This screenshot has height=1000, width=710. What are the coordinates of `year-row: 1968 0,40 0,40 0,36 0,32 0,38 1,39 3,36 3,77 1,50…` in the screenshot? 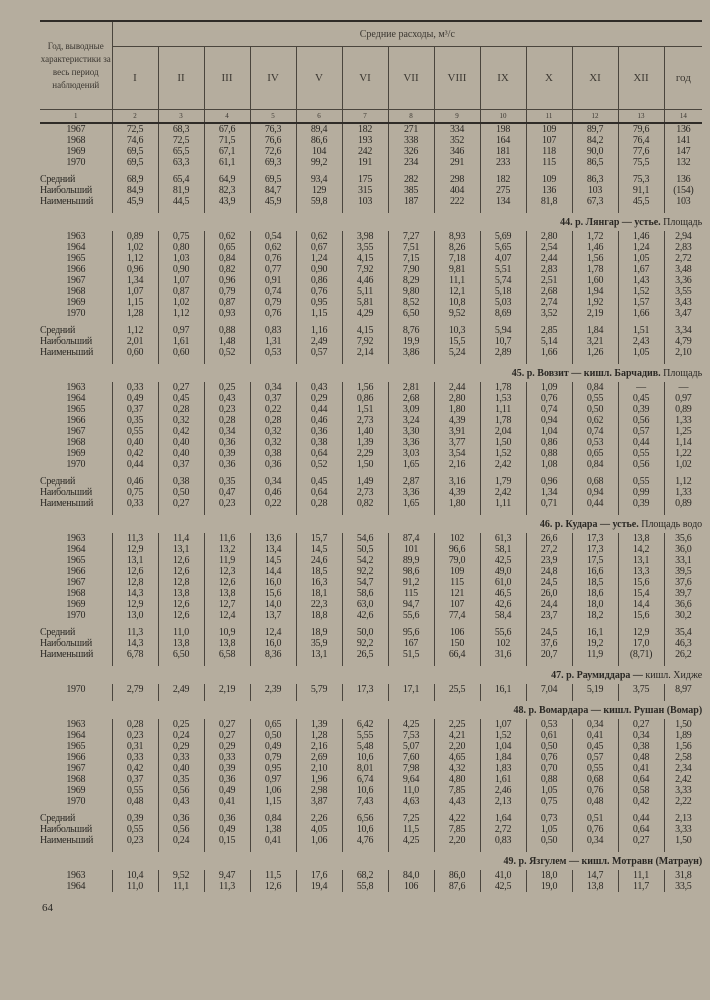 It's located at (371, 442).